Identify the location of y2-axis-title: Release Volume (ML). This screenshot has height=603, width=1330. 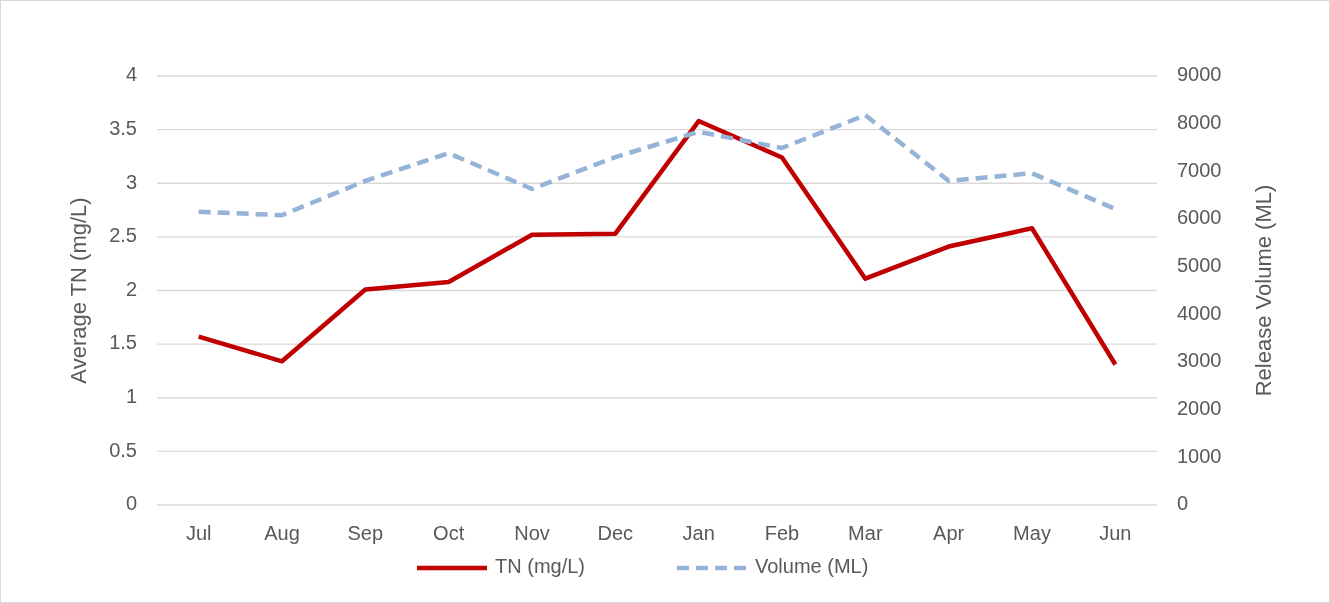
(1263, 290).